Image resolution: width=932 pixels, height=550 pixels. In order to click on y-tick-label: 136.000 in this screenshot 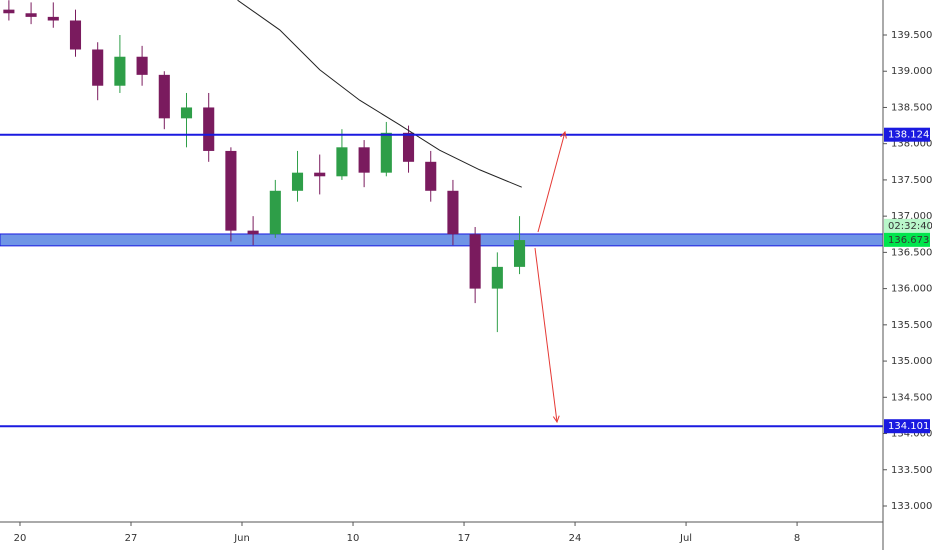, I will do `click(911, 289)`.